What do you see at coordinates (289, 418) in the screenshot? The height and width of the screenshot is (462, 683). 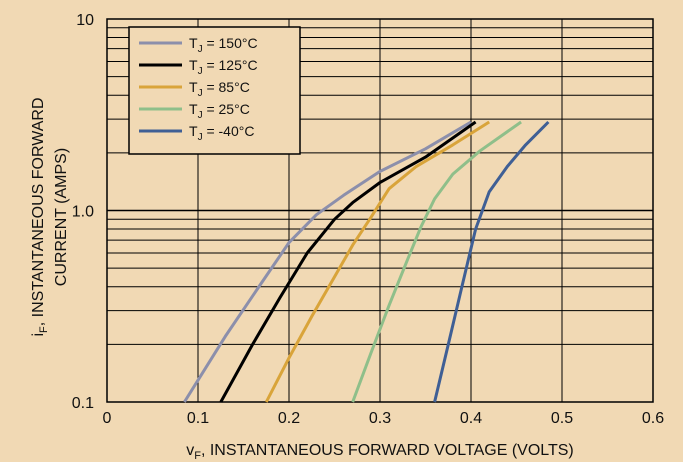 I see `x-tick-label: 0.2` at bounding box center [289, 418].